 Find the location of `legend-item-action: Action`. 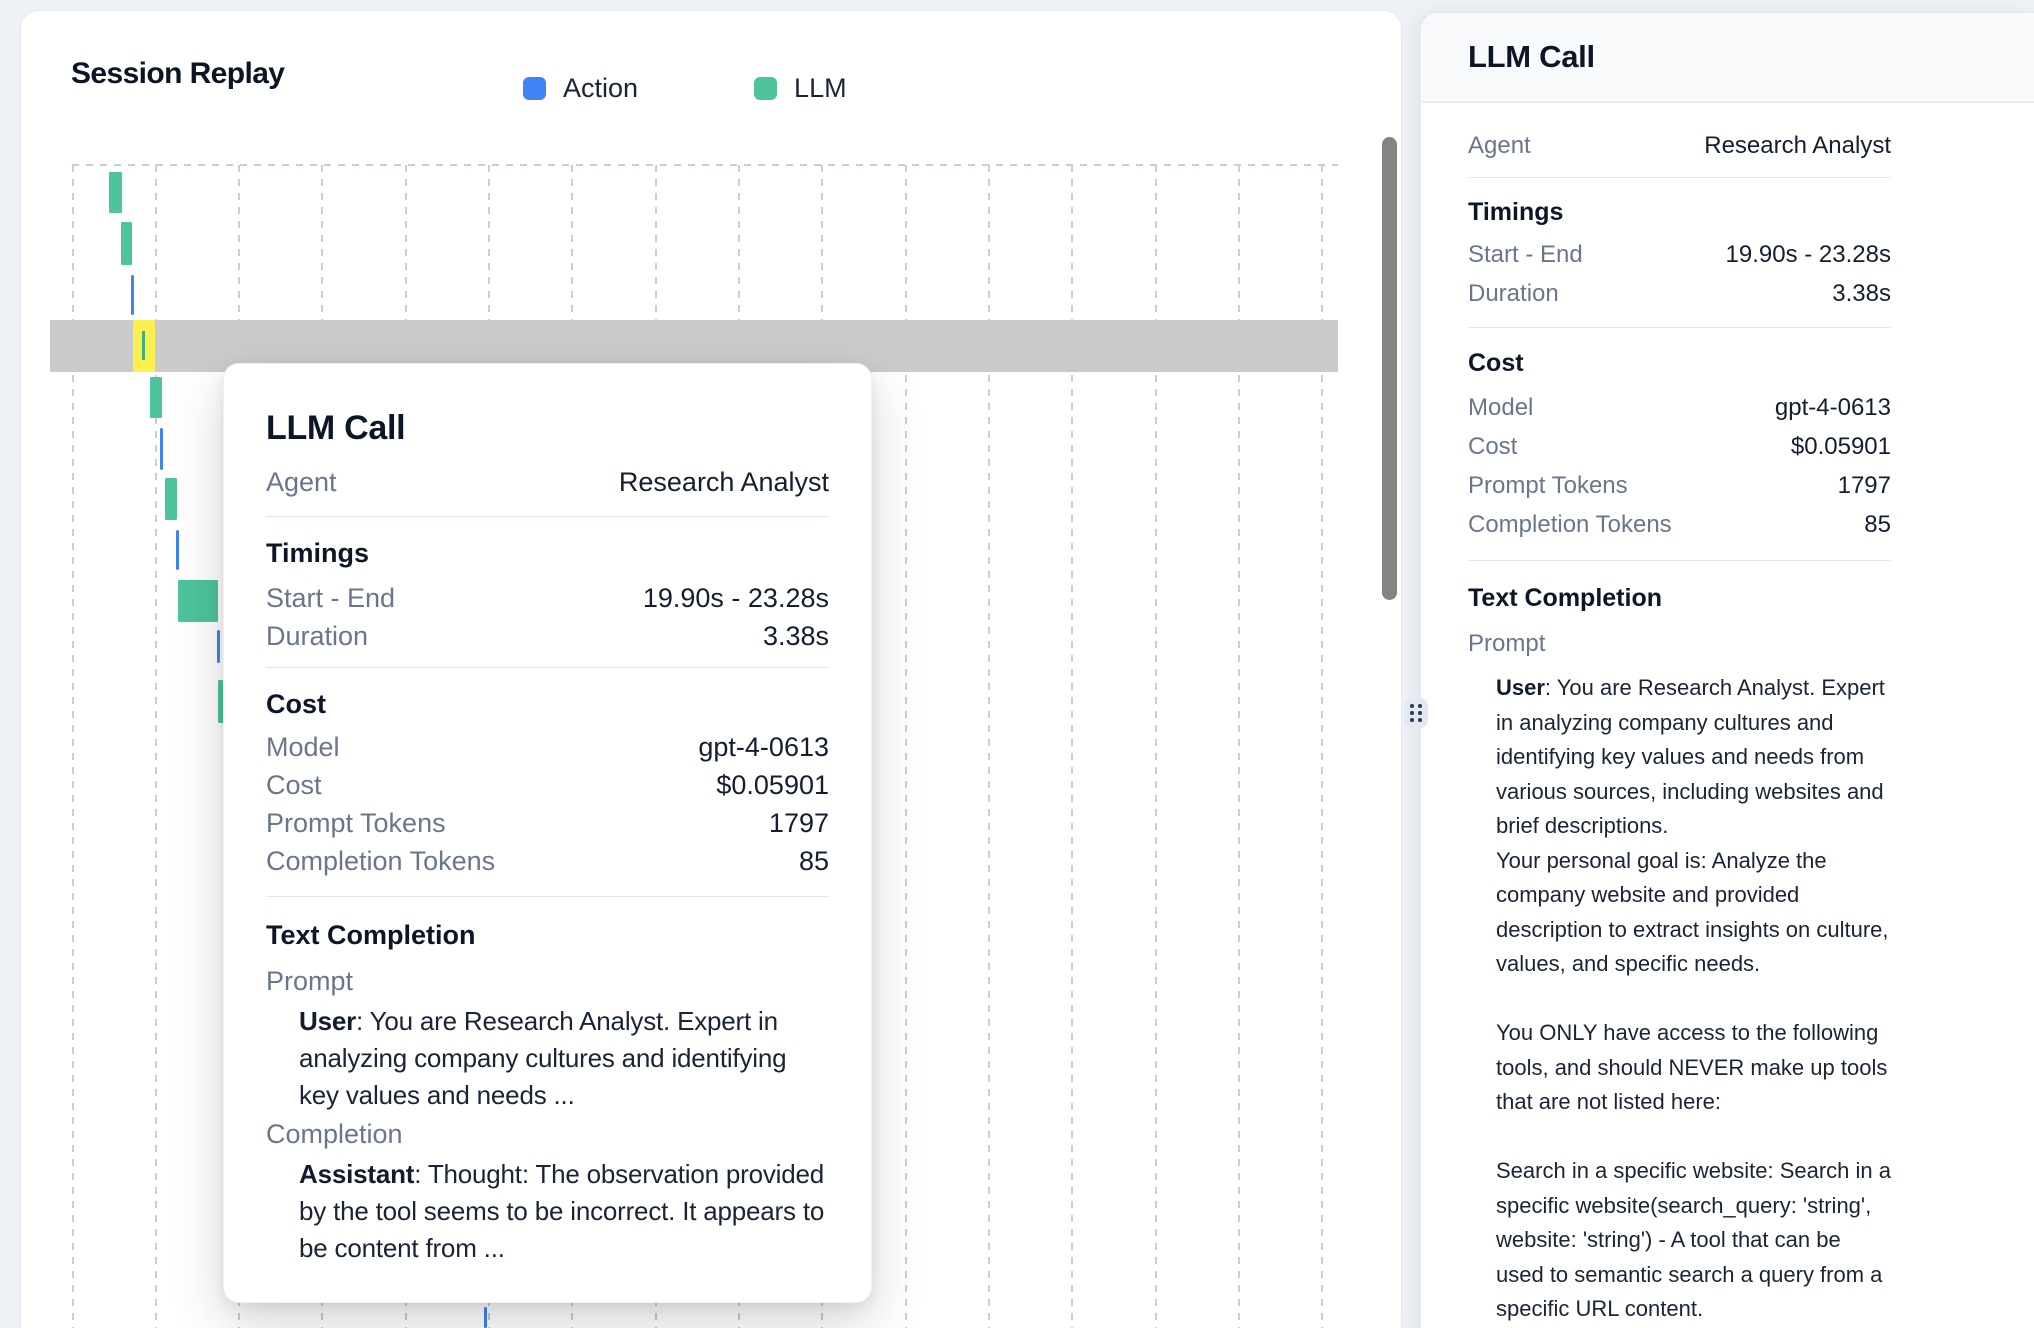

legend-item-action: Action is located at coordinates (580, 88).